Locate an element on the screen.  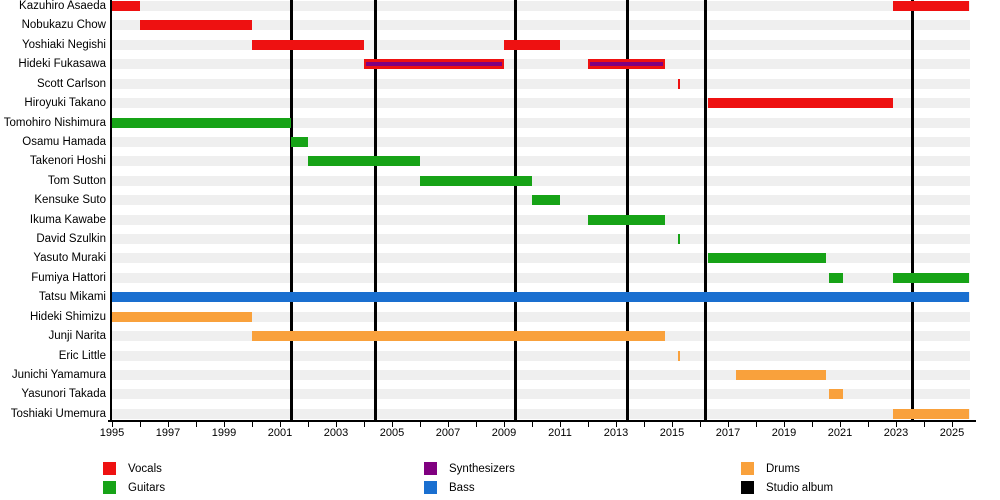
member-label: David Szulkin is located at coordinates (71, 239).